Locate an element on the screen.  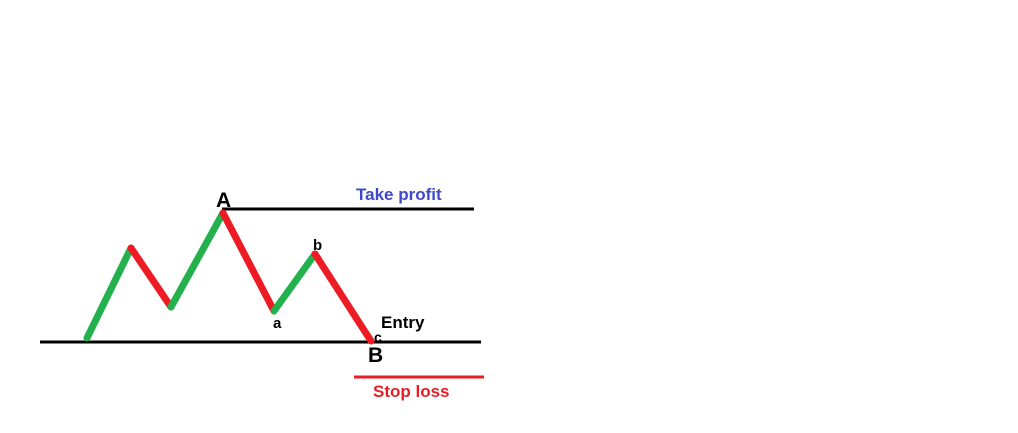
point-a-label: a is located at coordinates (277, 323).